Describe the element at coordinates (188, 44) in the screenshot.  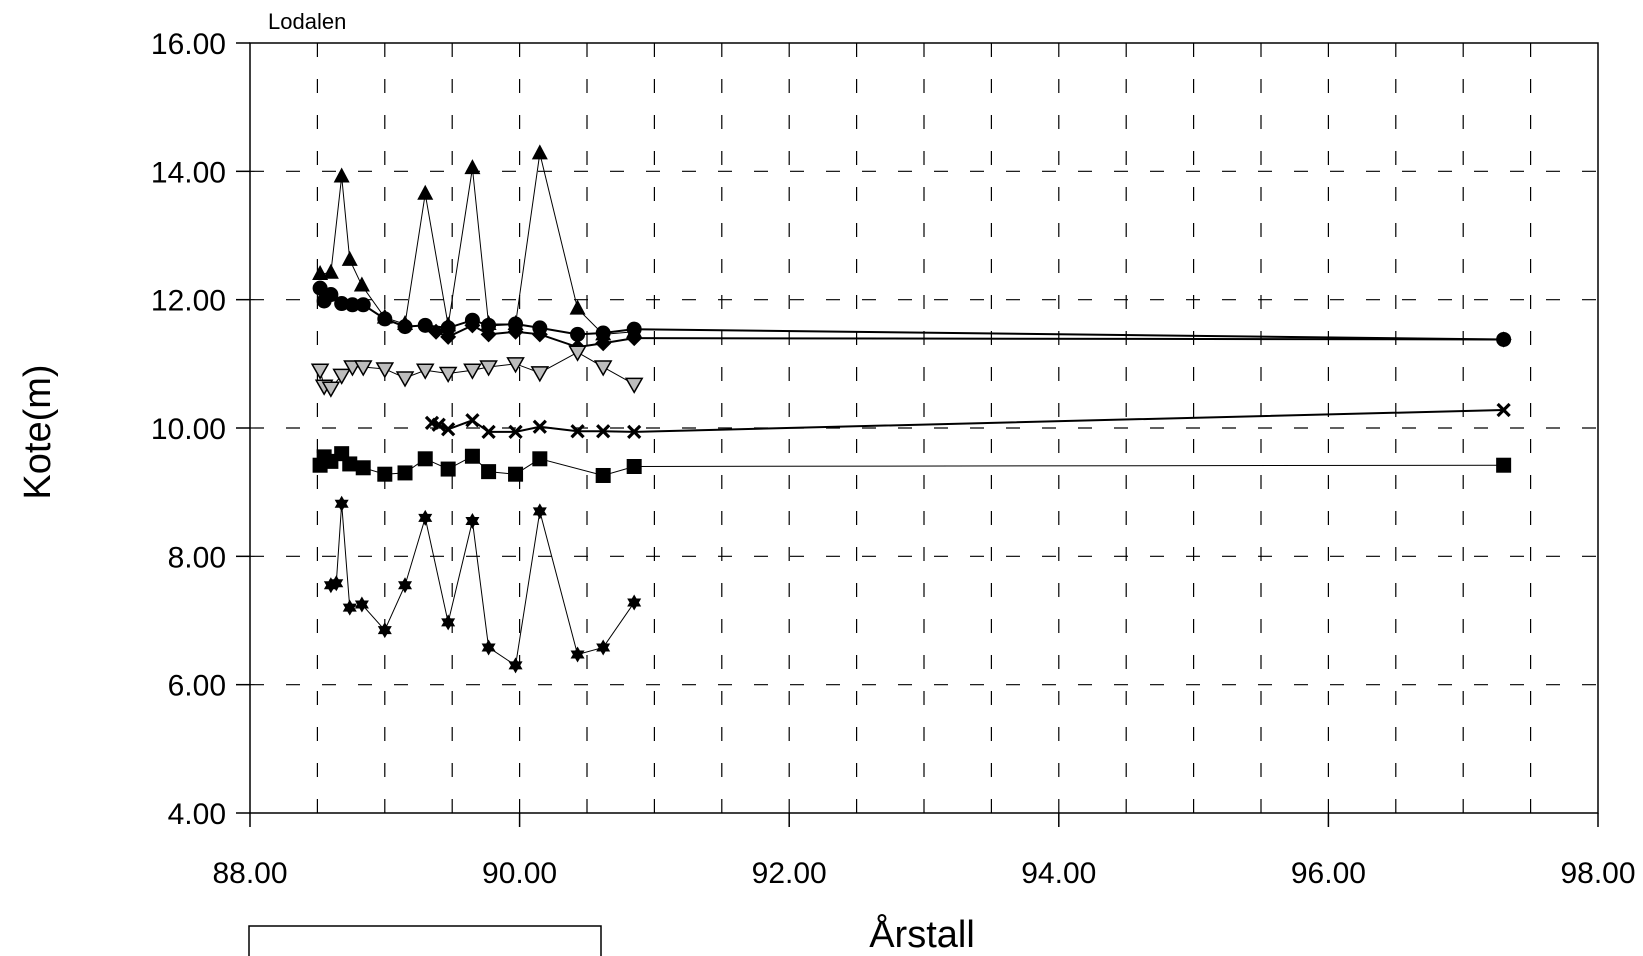
I see `y-tick-label: 16.00` at that location.